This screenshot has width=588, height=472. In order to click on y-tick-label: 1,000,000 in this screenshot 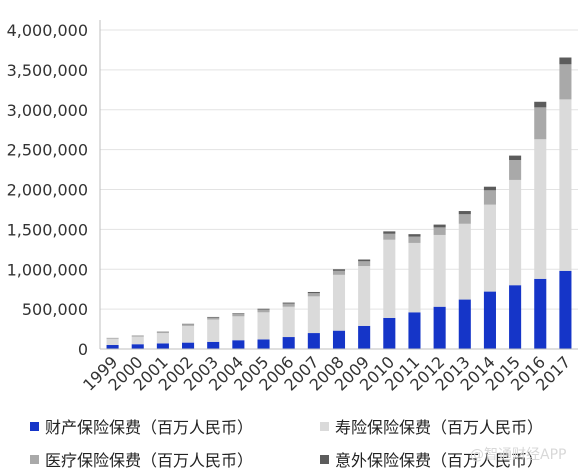, I will do `click(47, 269)`.